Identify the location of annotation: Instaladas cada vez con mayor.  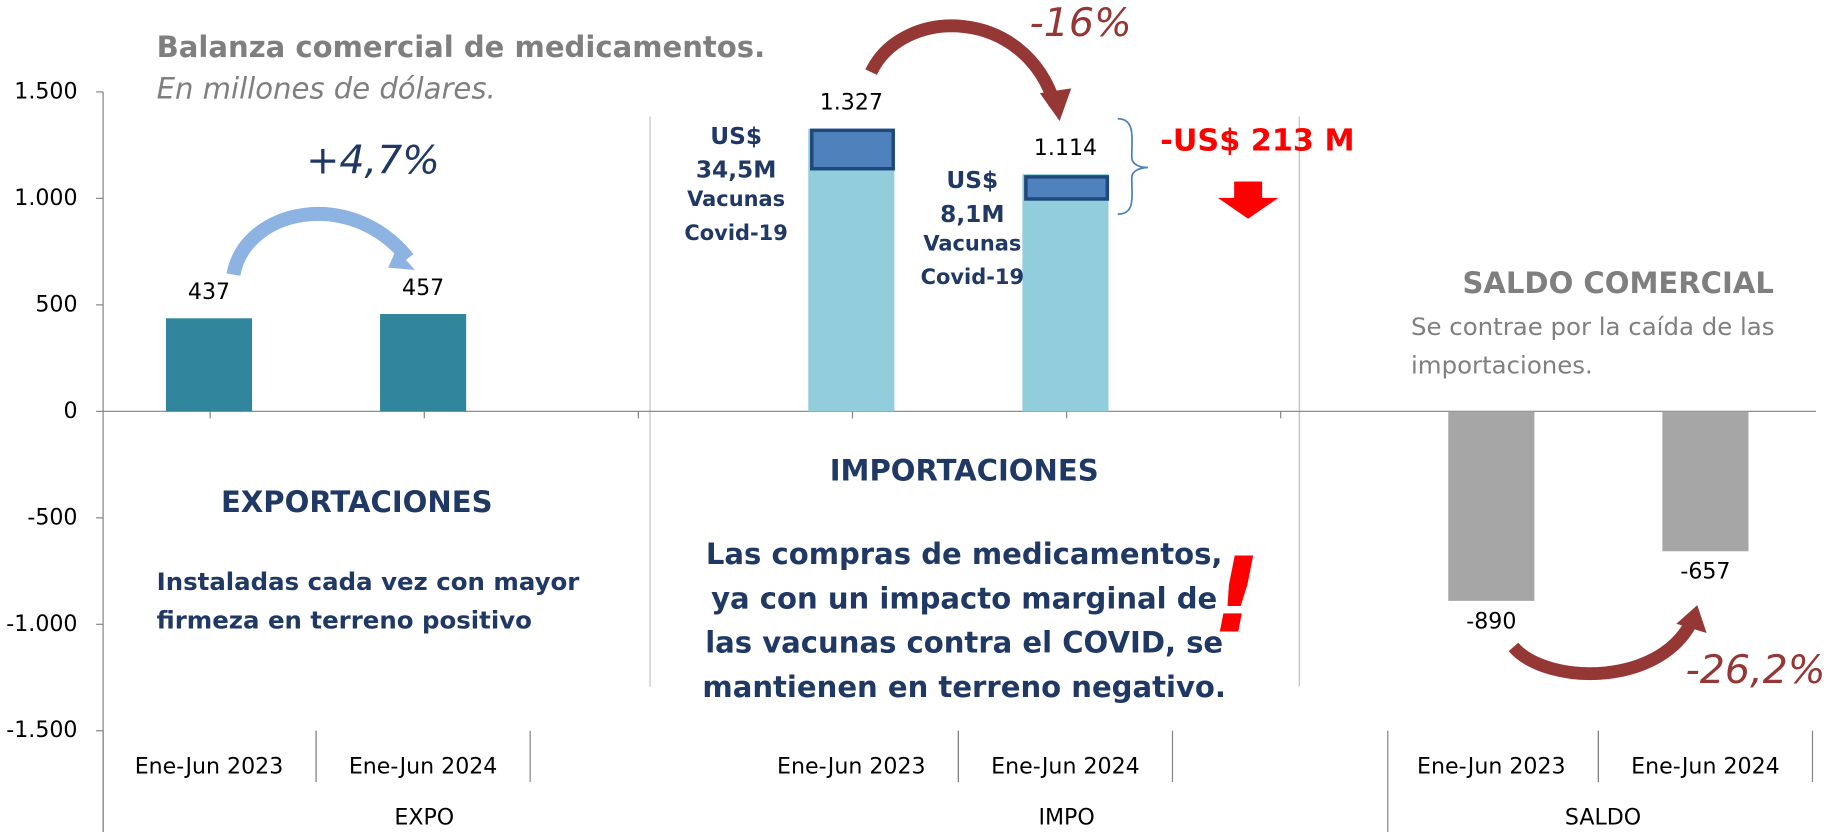
(368, 581).